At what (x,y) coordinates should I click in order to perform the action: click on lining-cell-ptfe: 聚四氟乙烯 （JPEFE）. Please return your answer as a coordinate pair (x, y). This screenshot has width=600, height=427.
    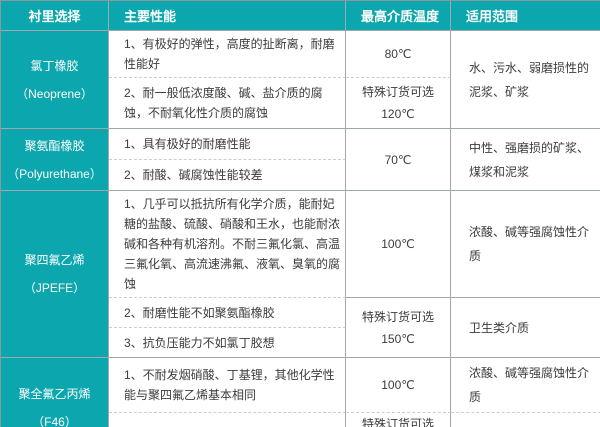
    Looking at the image, I should click on (55, 274).